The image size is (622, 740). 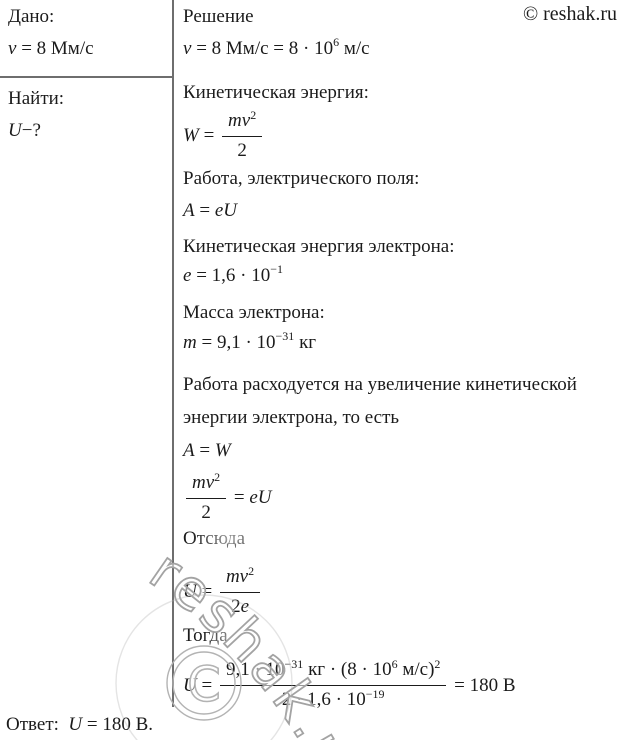 What do you see at coordinates (24, 130) in the screenshot?
I see `find-value: U −?` at bounding box center [24, 130].